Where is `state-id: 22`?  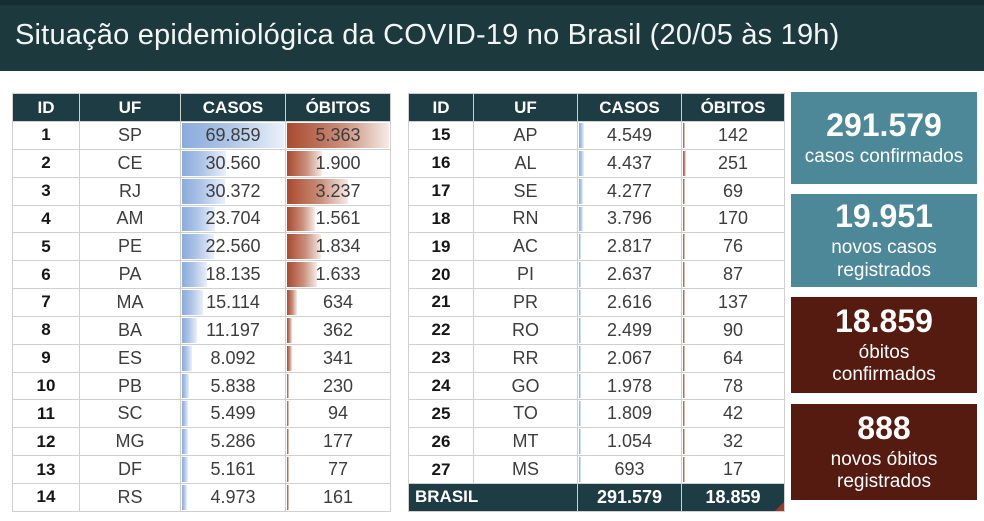 state-id: 22 is located at coordinates (441, 330).